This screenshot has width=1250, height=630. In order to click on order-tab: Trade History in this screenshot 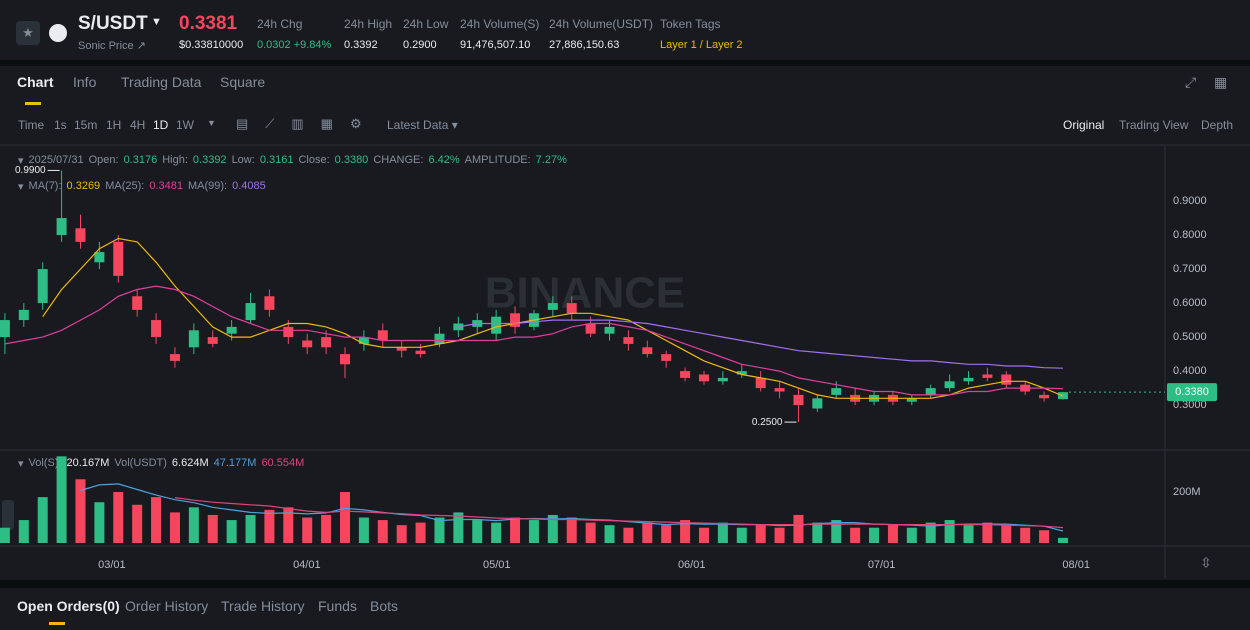, I will do `click(263, 606)`.